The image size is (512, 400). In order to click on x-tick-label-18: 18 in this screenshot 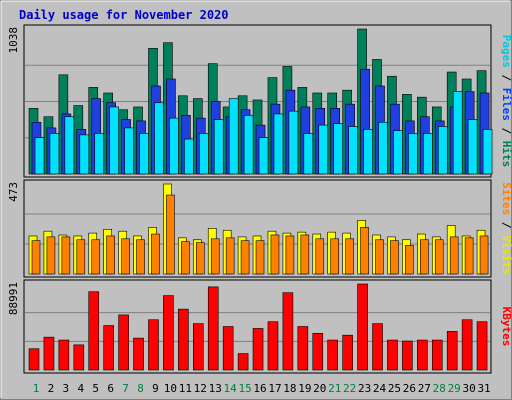, I will do `click(289, 388)`.